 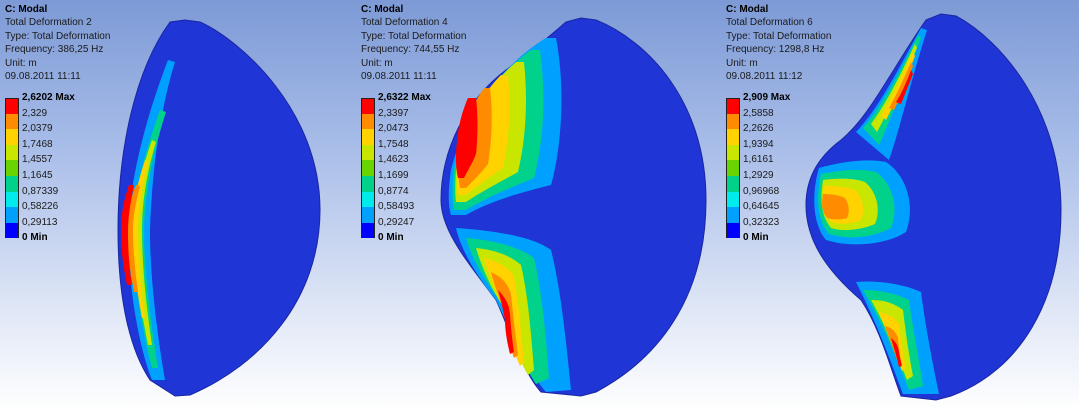 What do you see at coordinates (764, 77) in the screenshot?
I see `result-timestamp: 09.08.2011 11:12` at bounding box center [764, 77].